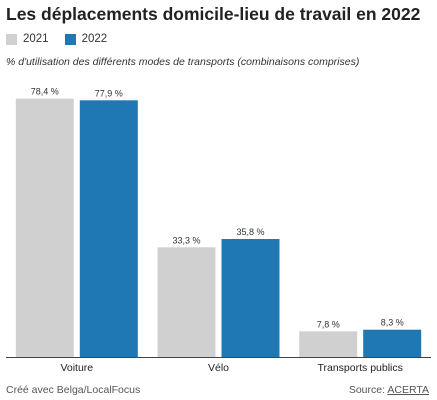  I want to click on data-label-2021-3: 7,8 %, so click(328, 324).